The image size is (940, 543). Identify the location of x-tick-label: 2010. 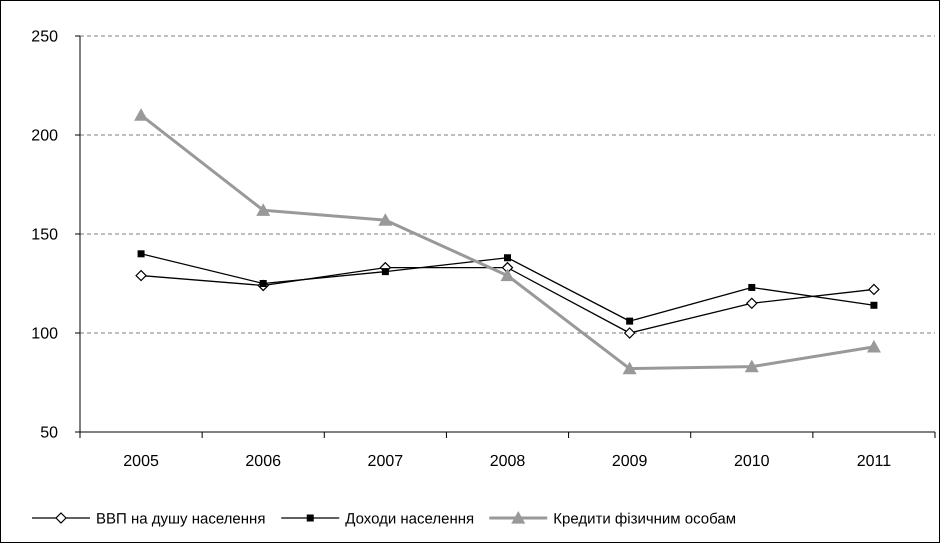
(752, 461).